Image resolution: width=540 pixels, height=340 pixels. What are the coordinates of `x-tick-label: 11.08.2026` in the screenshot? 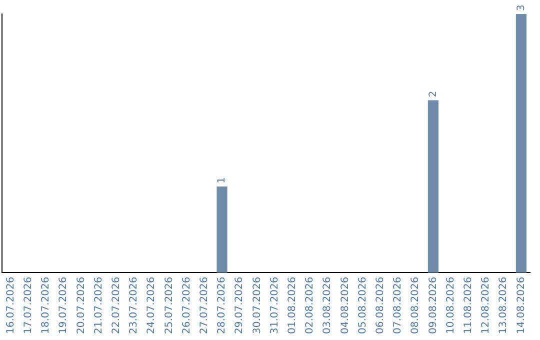 It's located at (468, 305).